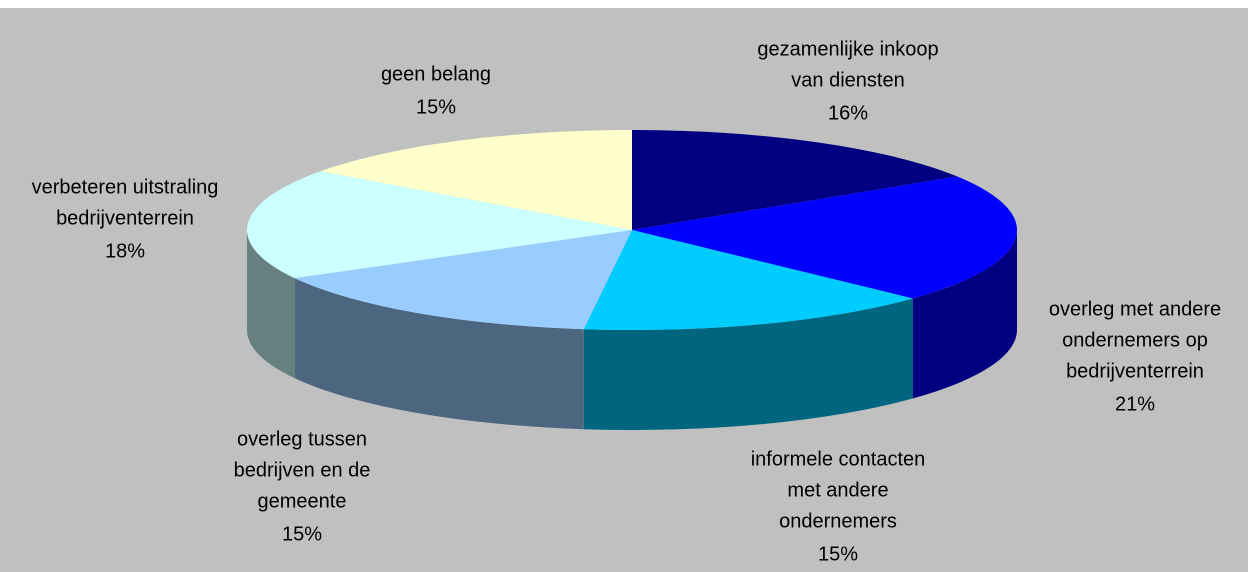 The height and width of the screenshot is (572, 1248). Describe the element at coordinates (838, 521) in the screenshot. I see `slice-label: ondernemers` at that location.